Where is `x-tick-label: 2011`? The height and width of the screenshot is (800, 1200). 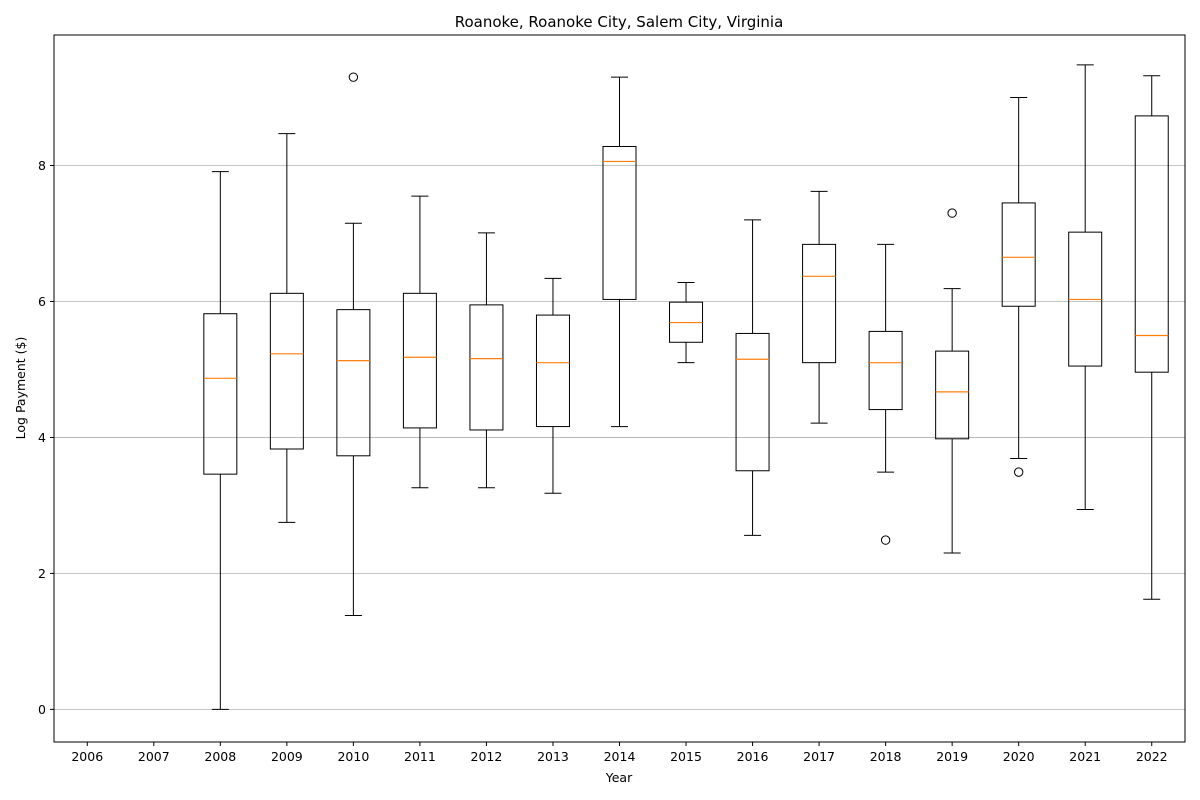 x-tick-label: 2011 is located at coordinates (420, 756).